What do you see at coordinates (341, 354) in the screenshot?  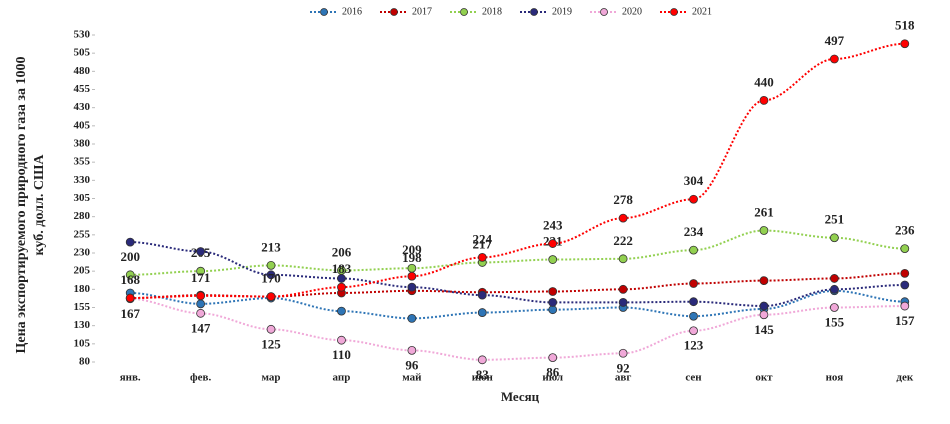 I see `data-label: 110` at bounding box center [341, 354].